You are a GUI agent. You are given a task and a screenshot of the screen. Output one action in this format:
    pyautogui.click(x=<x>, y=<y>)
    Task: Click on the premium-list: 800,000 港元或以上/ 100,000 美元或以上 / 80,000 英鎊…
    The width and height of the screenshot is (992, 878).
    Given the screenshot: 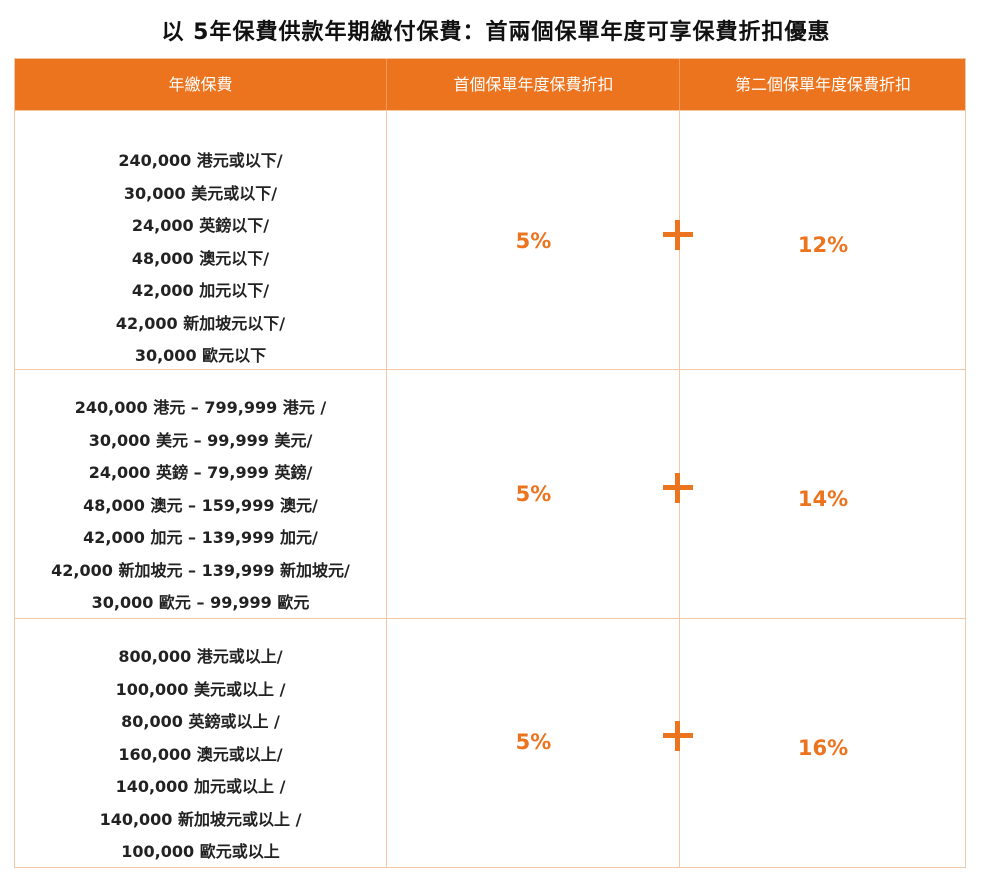 What is the action you would take?
    pyautogui.click(x=200, y=755)
    